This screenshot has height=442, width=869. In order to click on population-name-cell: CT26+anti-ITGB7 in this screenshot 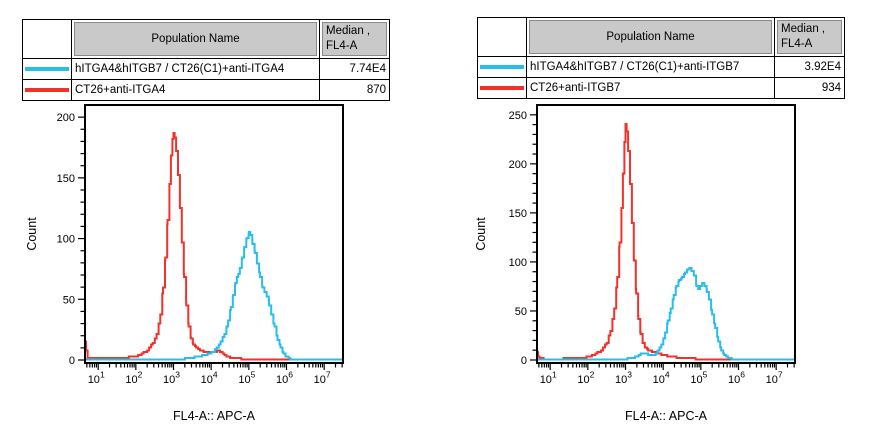, I will do `click(650, 88)`.